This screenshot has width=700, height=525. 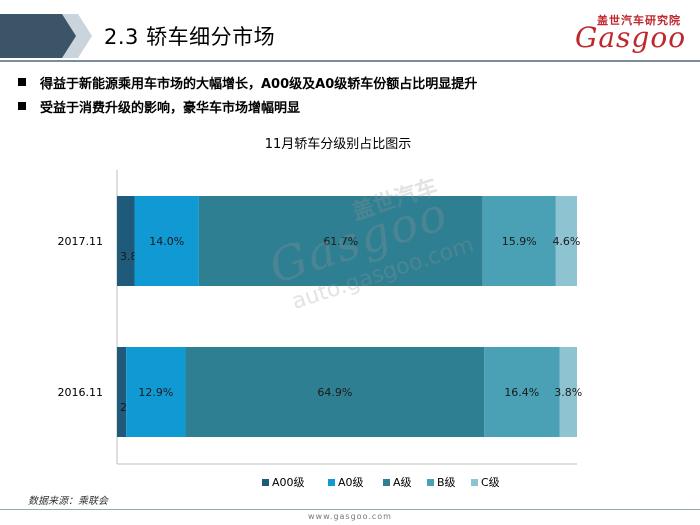 What do you see at coordinates (631, 37) in the screenshot?
I see `logo-en-text: Gasgoo` at bounding box center [631, 37].